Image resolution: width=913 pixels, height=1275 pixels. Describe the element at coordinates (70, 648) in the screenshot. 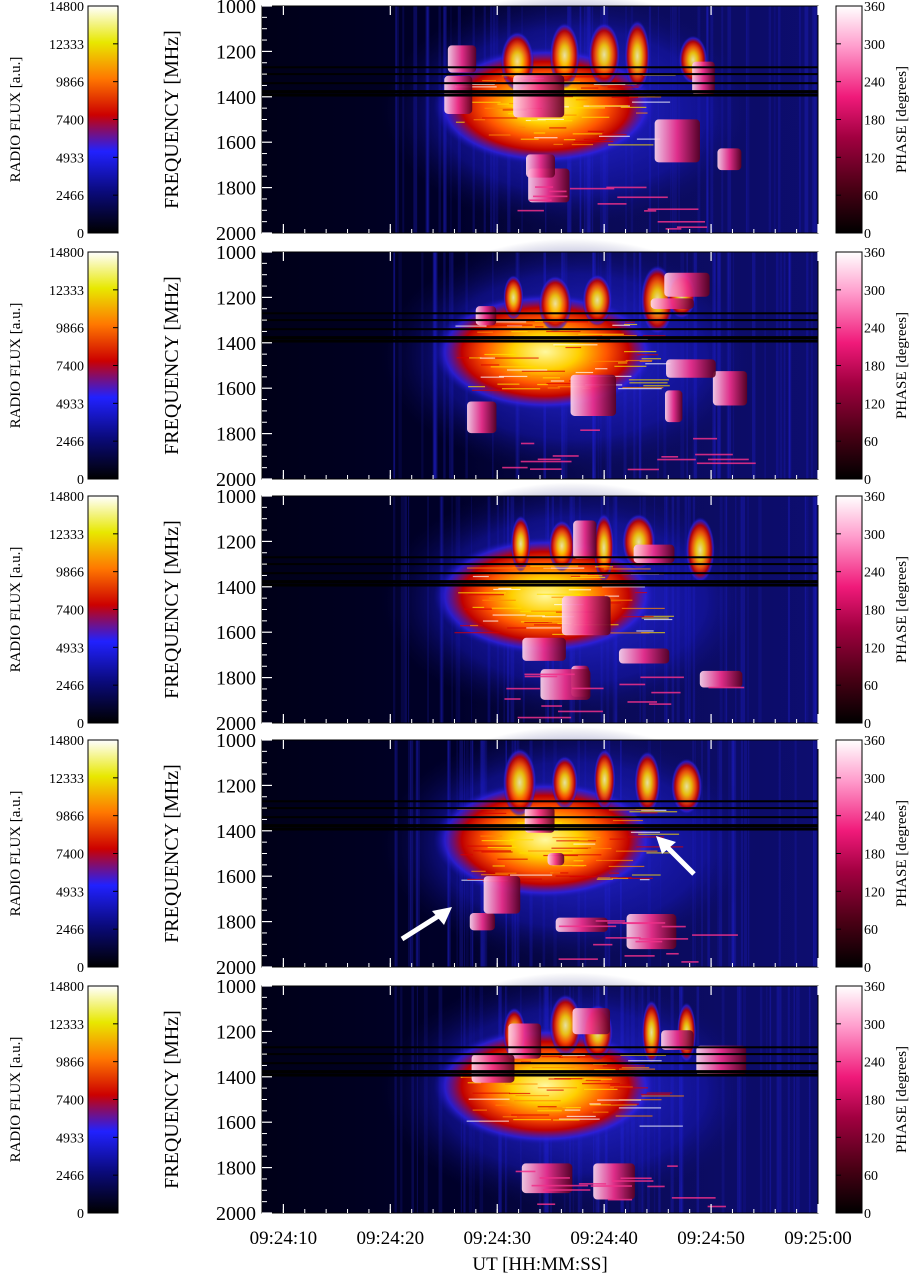

I see `flux-colorbar-tick-label: 4933` at that location.